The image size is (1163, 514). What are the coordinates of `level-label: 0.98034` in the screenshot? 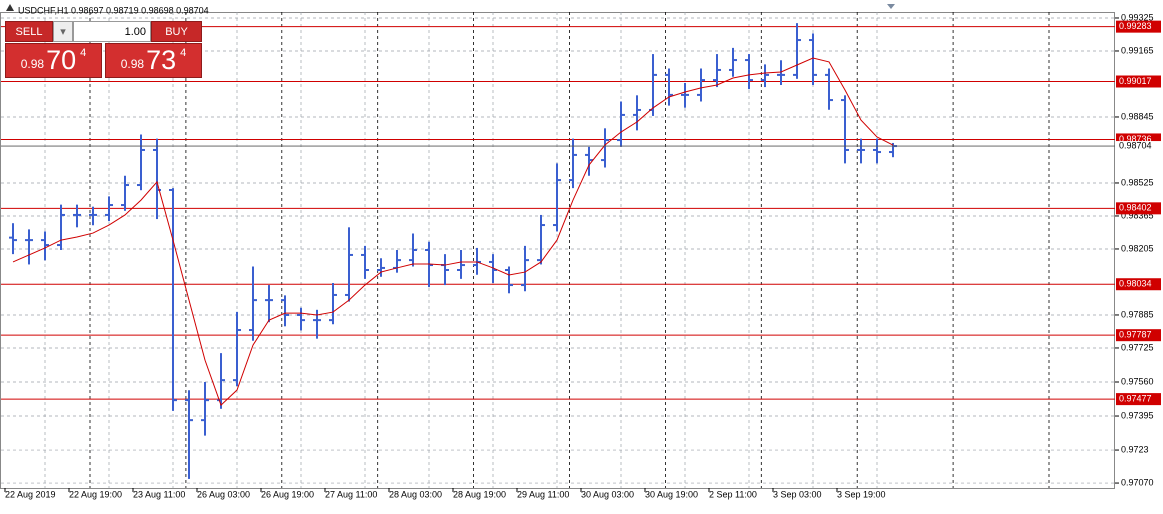 It's located at (1135, 284).